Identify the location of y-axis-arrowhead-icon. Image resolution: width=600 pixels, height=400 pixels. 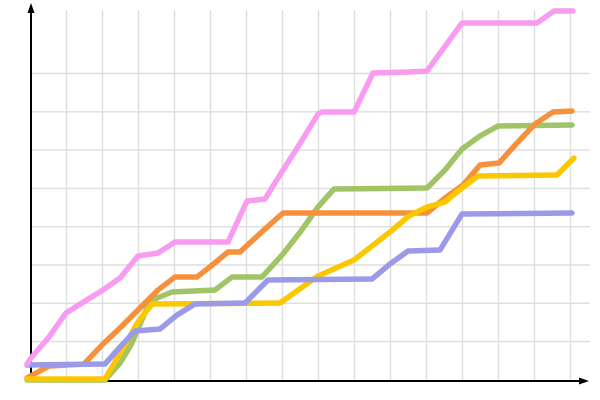
(31, 8).